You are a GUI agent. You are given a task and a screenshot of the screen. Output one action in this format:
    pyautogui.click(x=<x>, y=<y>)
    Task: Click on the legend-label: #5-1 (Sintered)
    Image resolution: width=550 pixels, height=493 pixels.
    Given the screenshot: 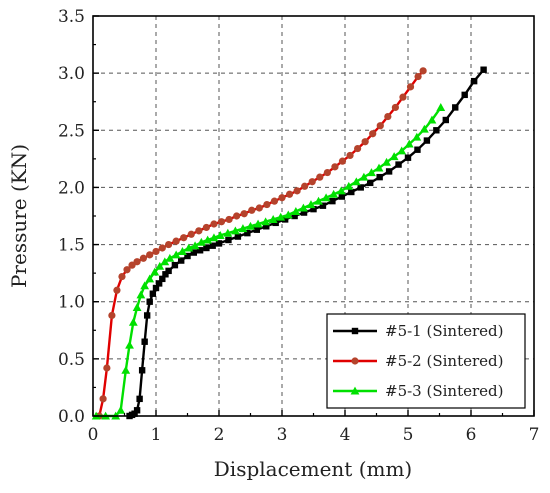 What is the action you would take?
    pyautogui.click(x=444, y=331)
    